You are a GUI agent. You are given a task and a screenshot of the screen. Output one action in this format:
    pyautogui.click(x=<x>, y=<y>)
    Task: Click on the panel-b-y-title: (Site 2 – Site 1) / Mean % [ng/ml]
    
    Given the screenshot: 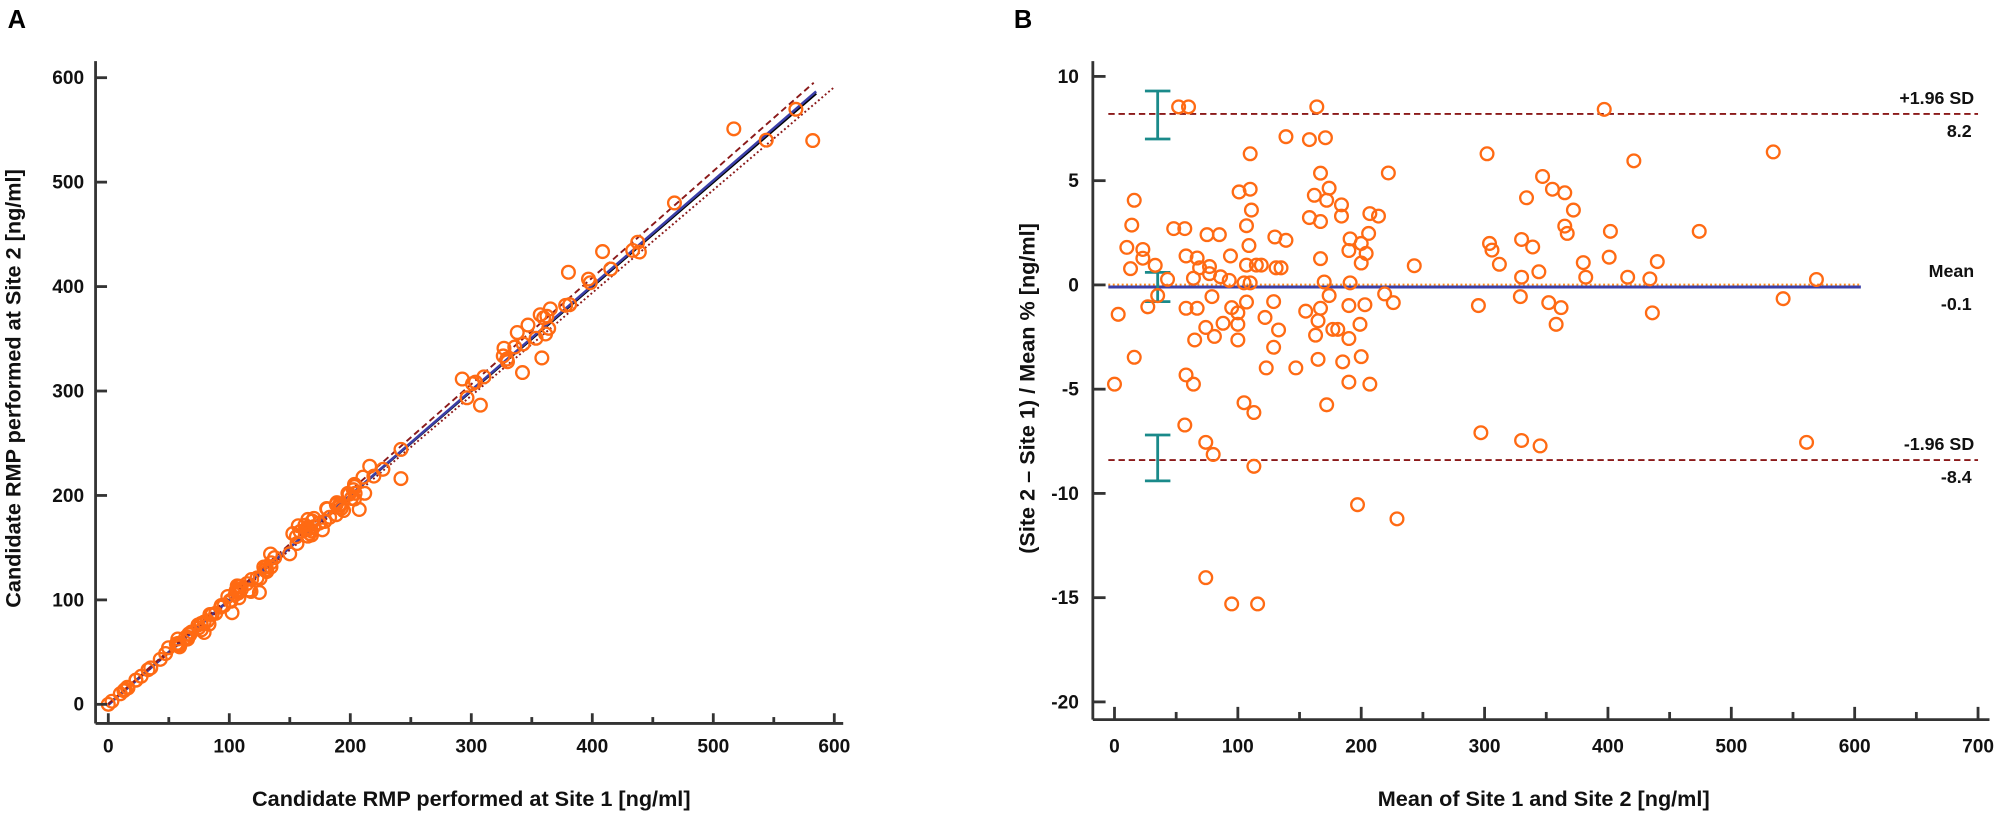 What is the action you would take?
    pyautogui.click(x=1026, y=388)
    